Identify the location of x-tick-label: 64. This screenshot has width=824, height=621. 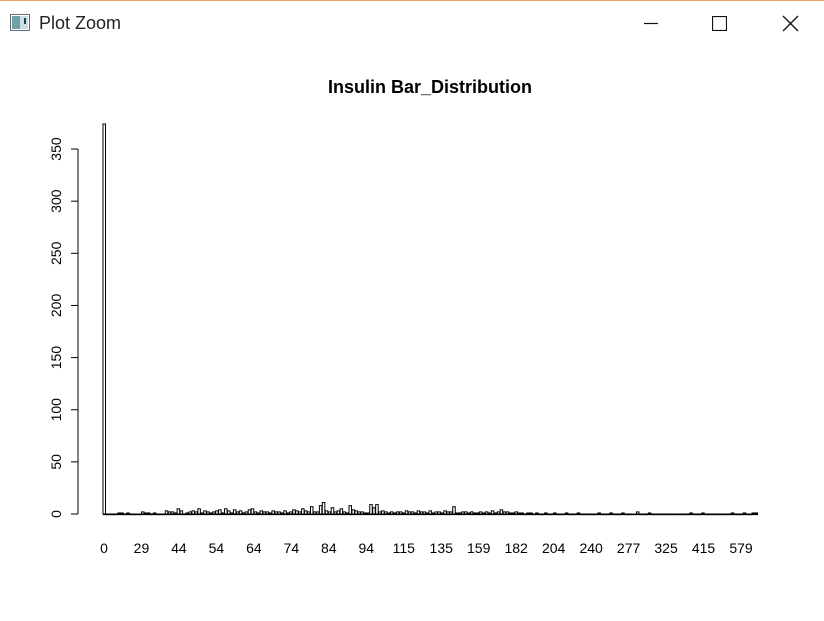
(254, 548).